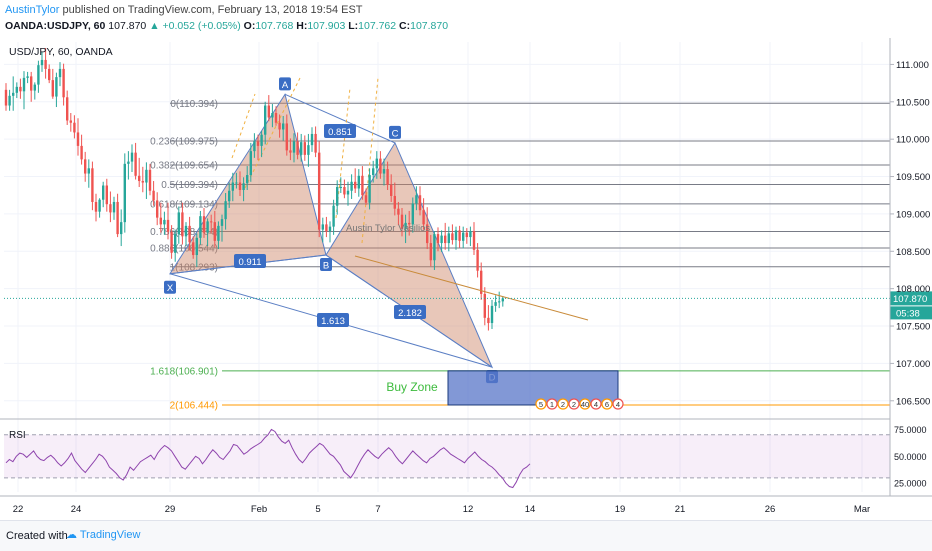 This screenshot has width=932, height=551. I want to click on x-tick-label: 14, so click(530, 509).